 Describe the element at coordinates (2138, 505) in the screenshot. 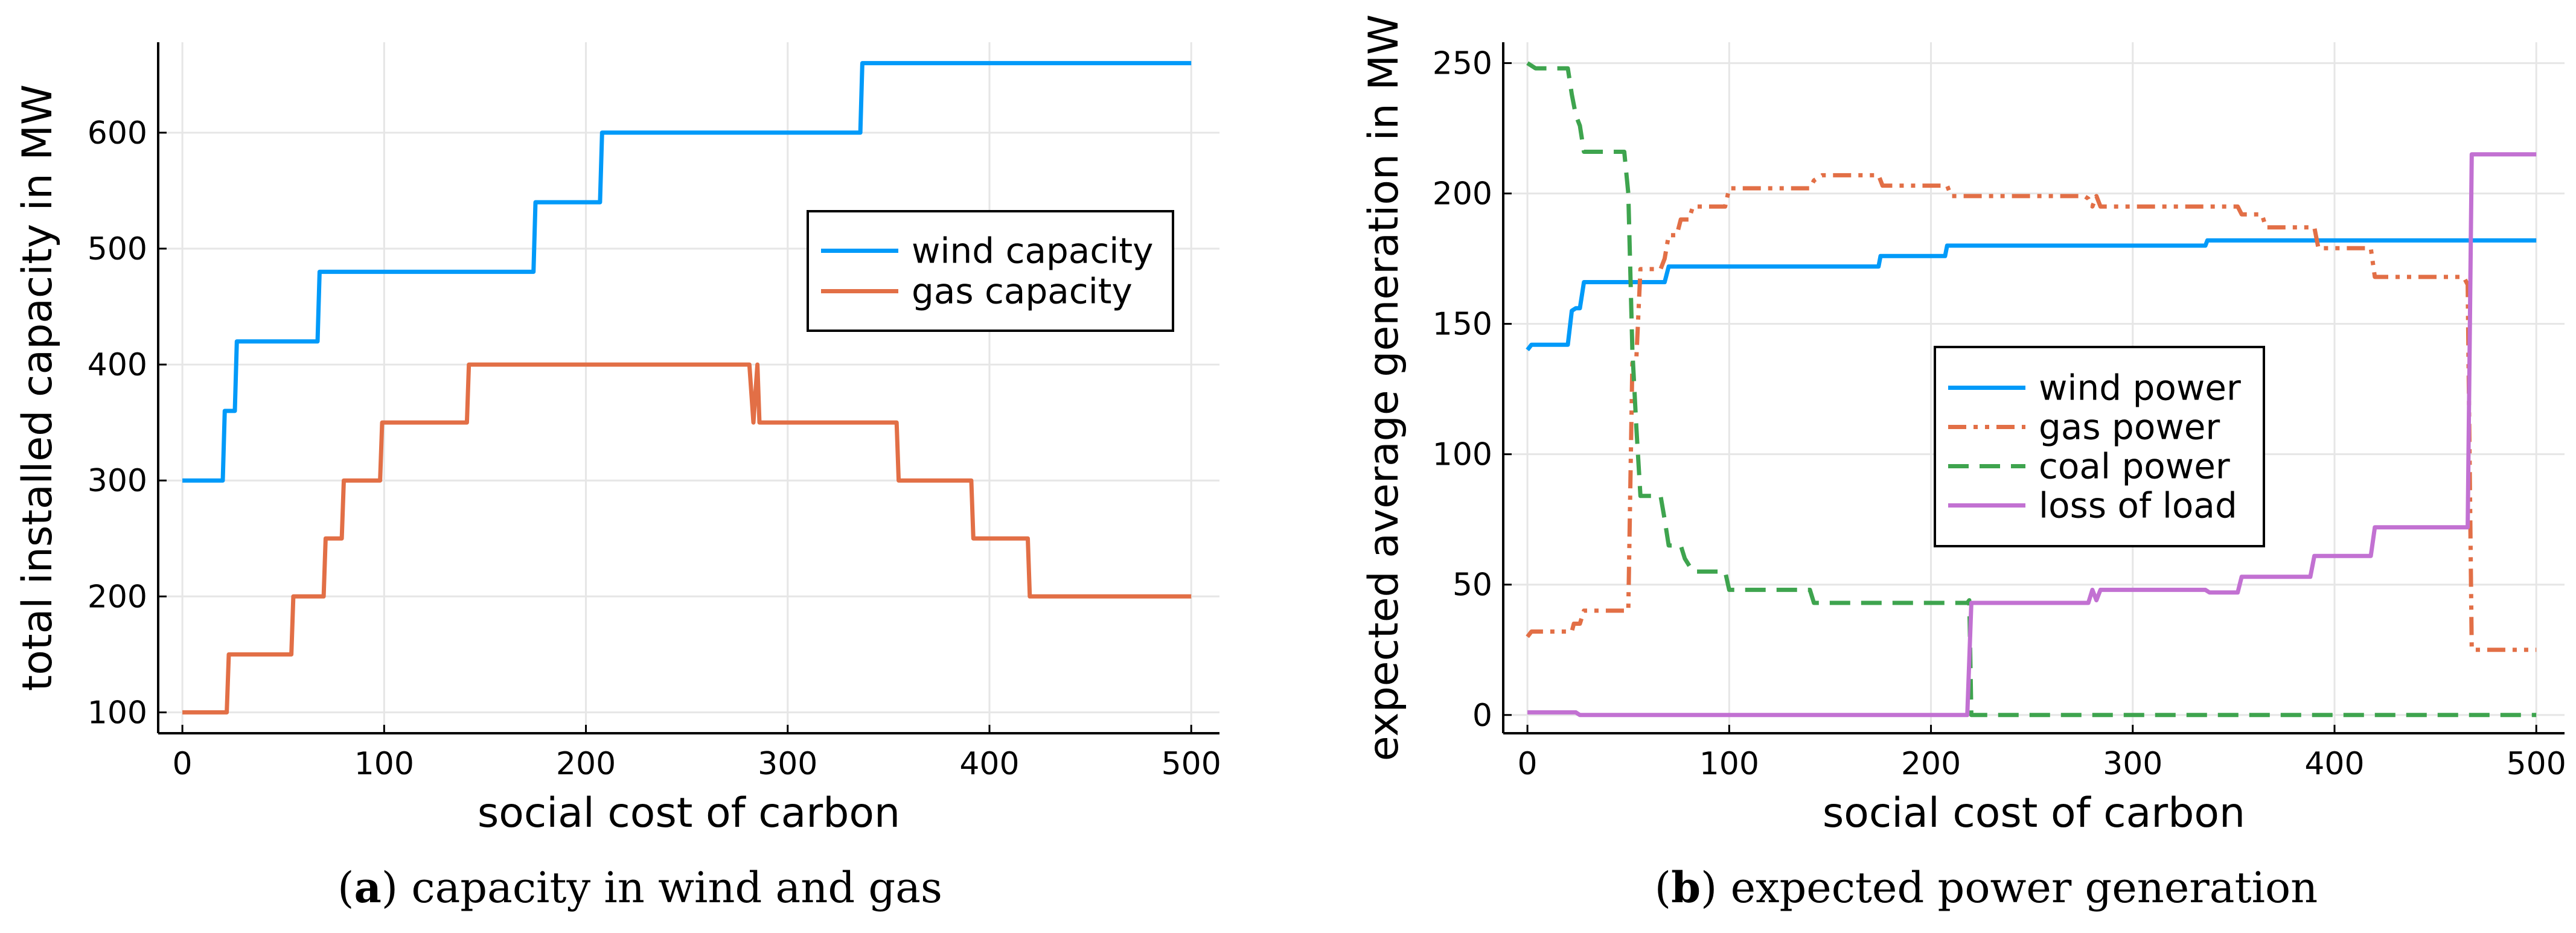

I see `legend-entry-label: loss of load` at that location.